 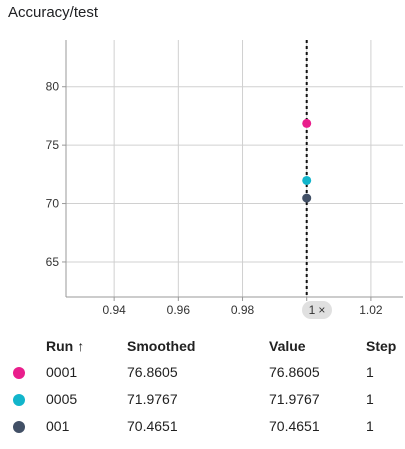 What do you see at coordinates (317, 346) in the screenshot?
I see `header-value: Value` at bounding box center [317, 346].